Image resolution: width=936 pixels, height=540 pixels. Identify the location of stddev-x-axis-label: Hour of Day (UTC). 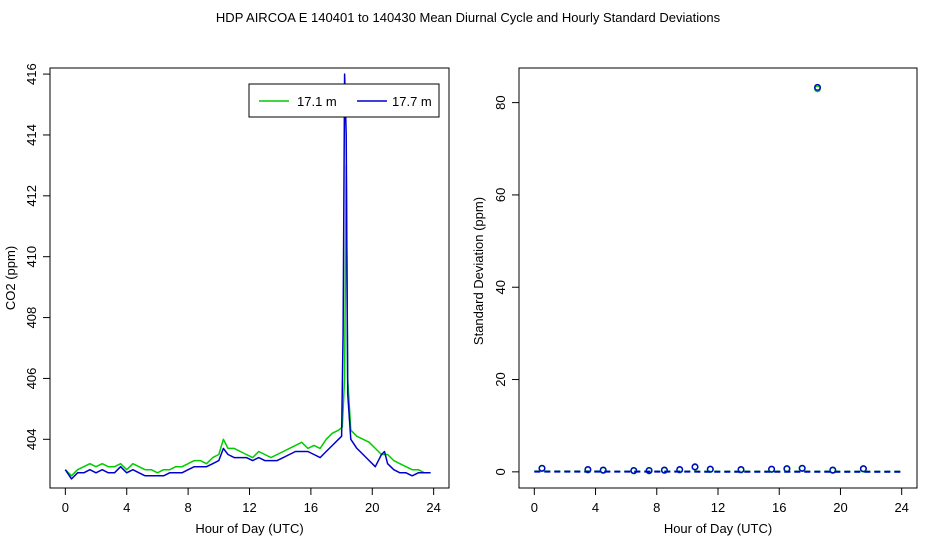
(718, 528).